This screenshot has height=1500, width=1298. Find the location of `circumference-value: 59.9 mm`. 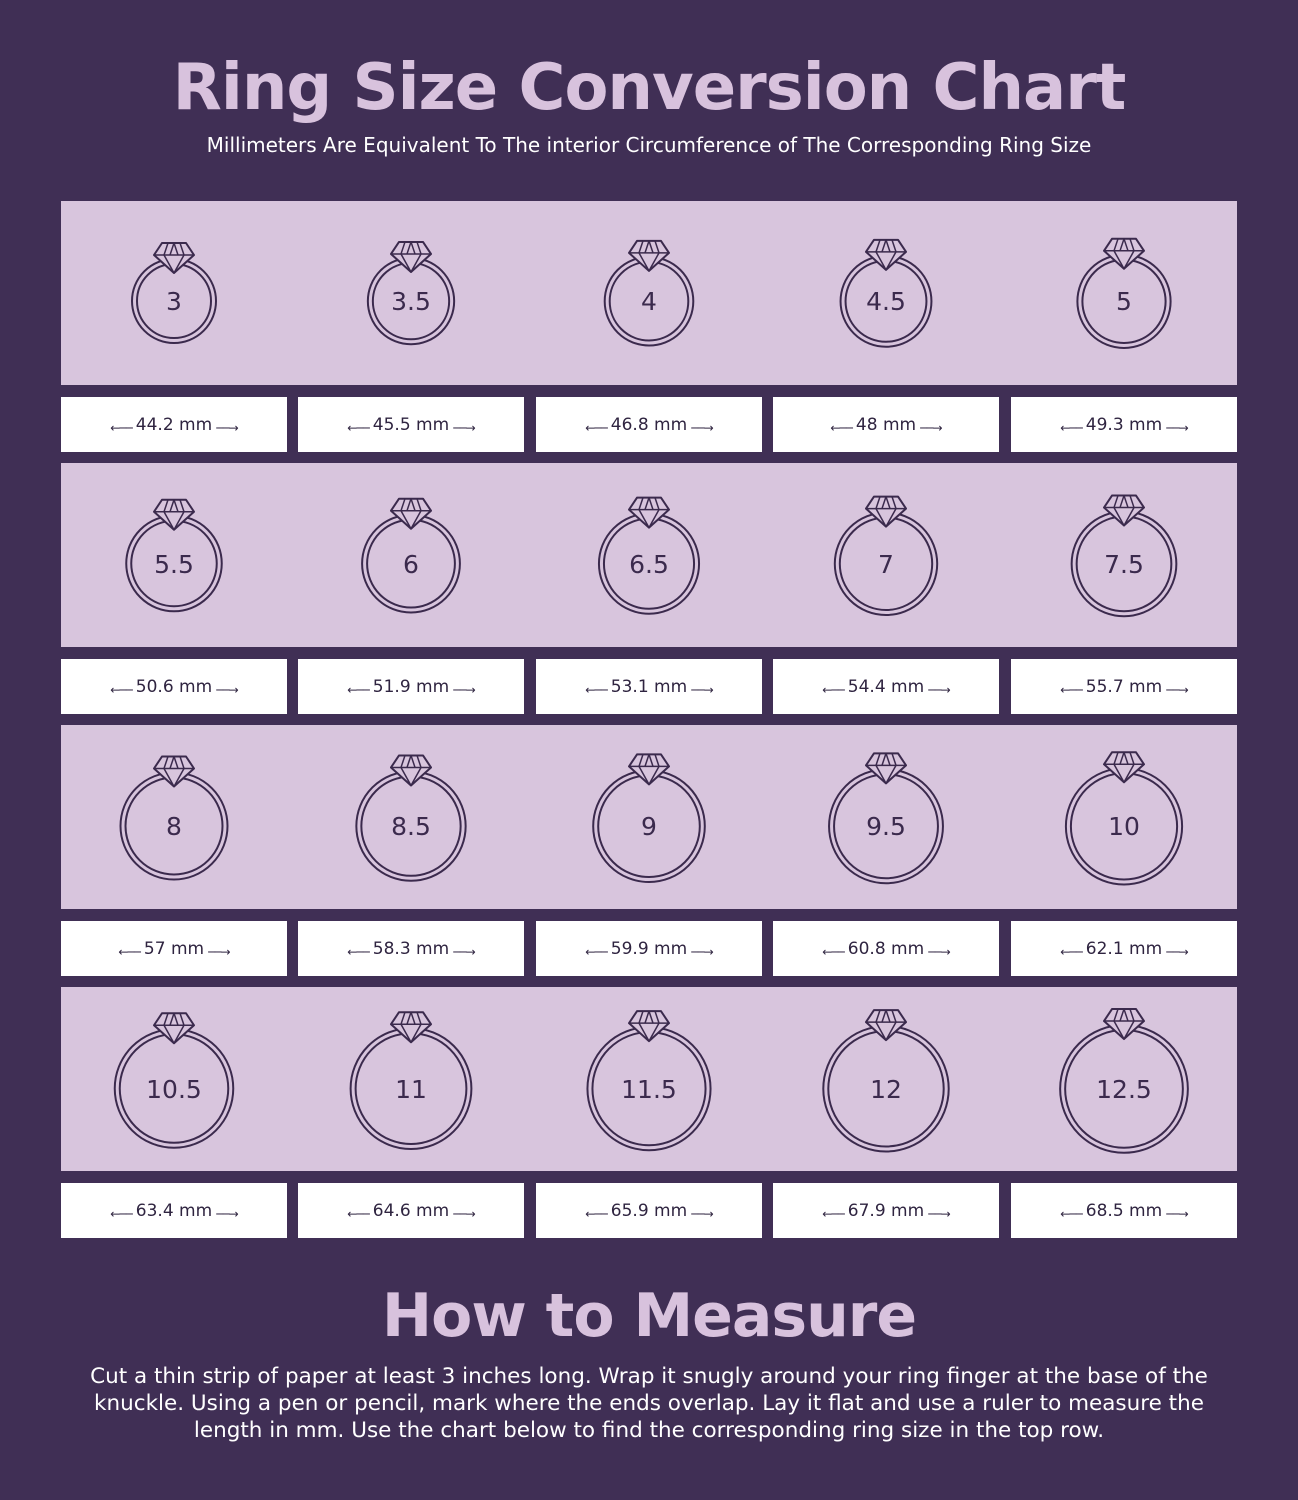

circumference-value: 59.9 mm is located at coordinates (649, 948).